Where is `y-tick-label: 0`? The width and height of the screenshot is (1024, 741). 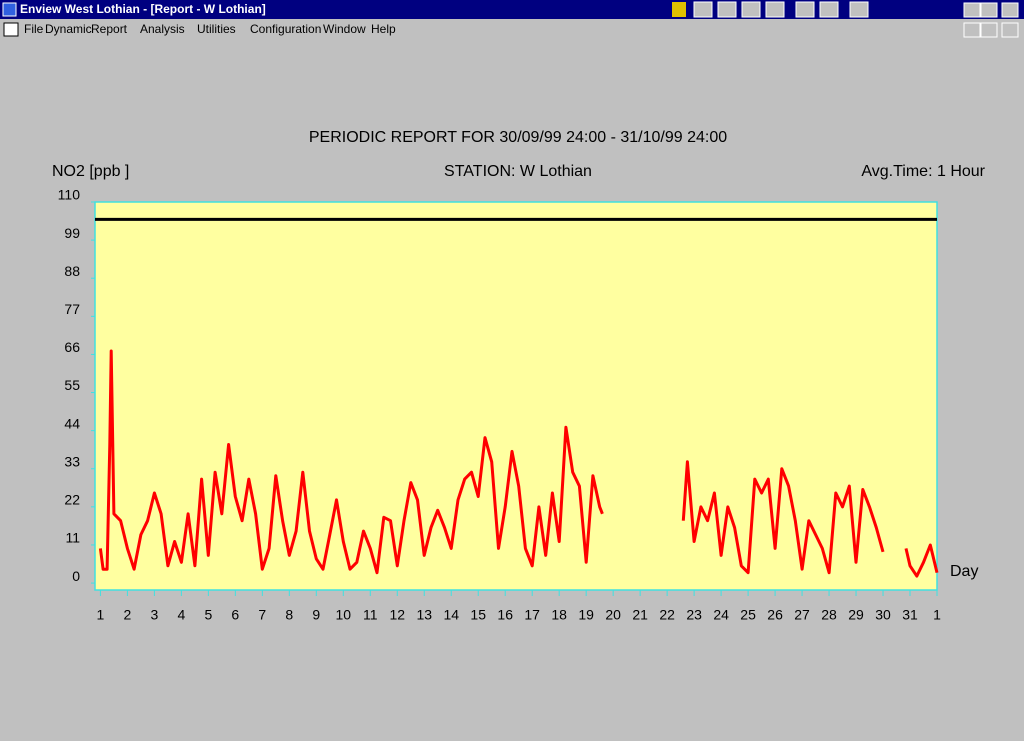 y-tick-label: 0 is located at coordinates (76, 576).